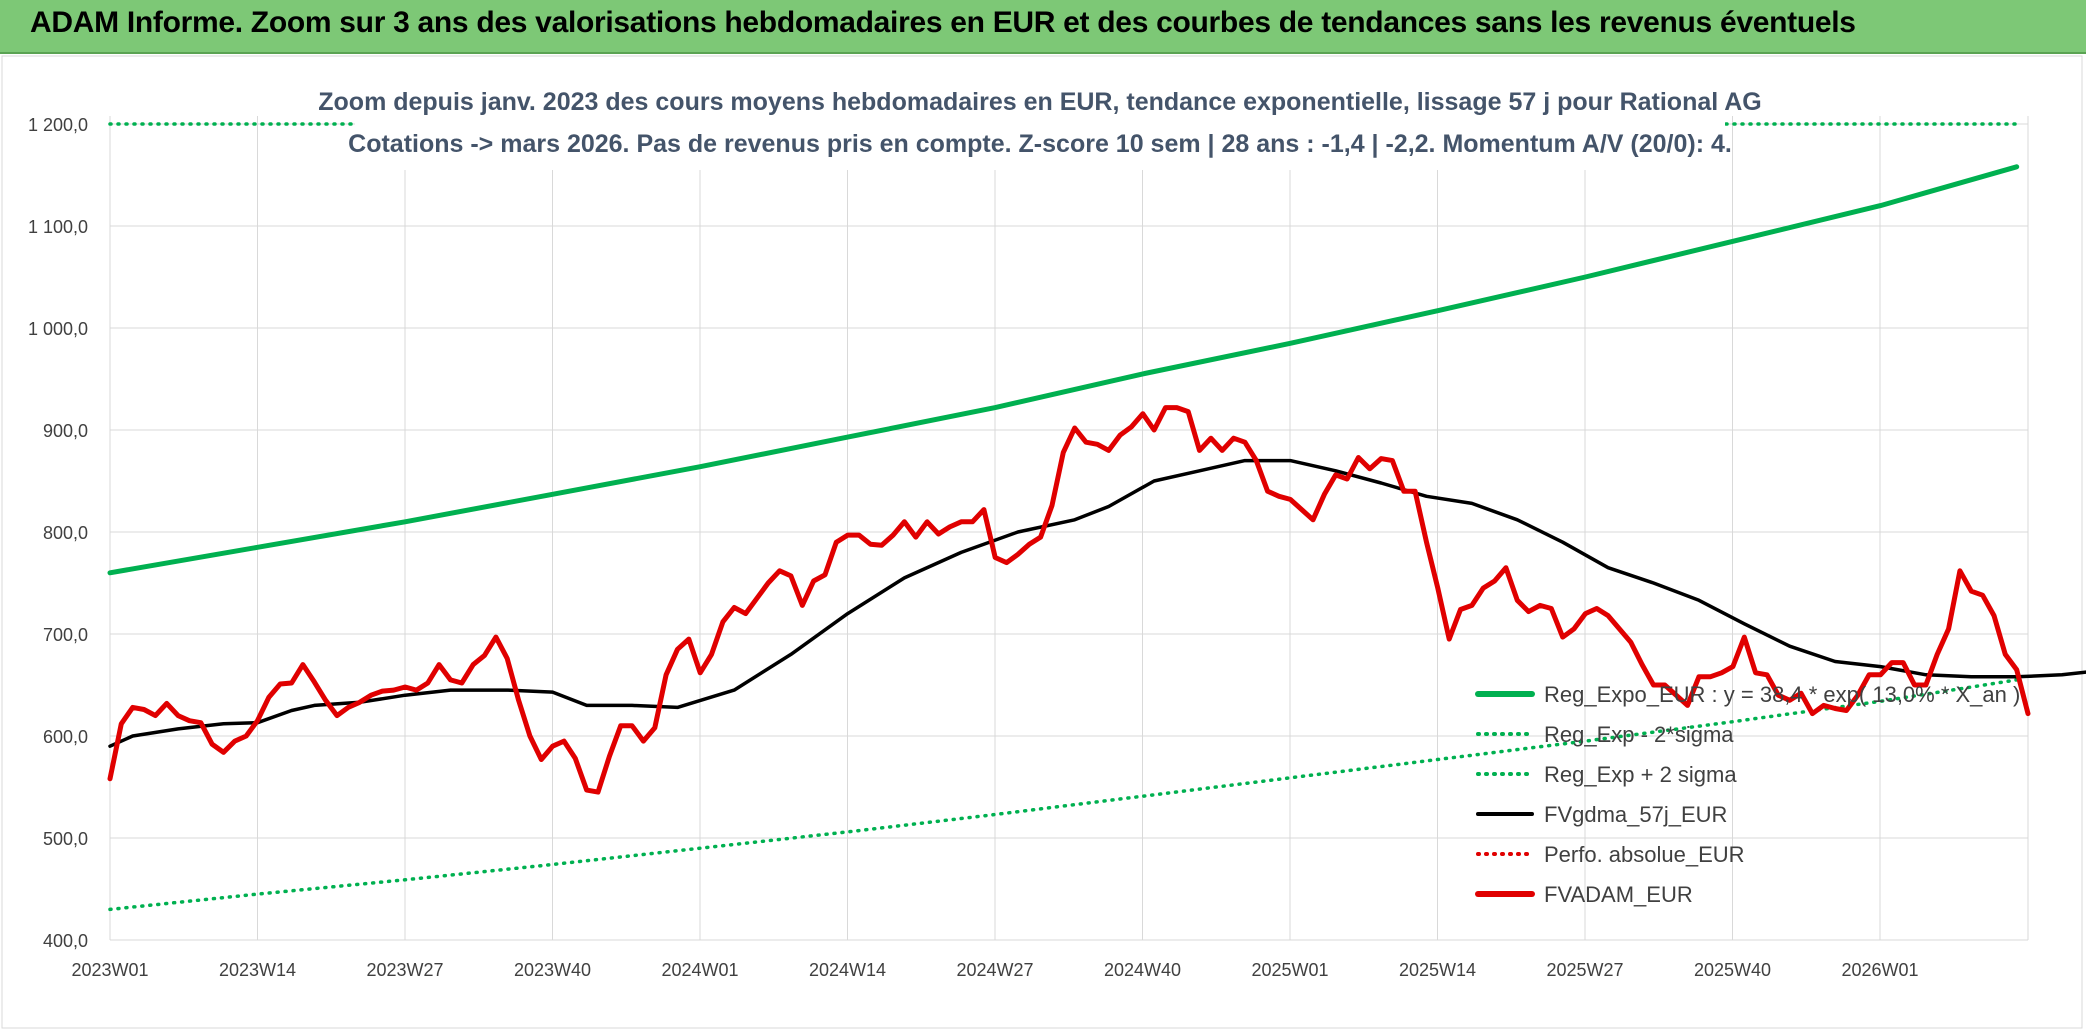 Image resolution: width=2086 pixels, height=1031 pixels. I want to click on y-tick-label: 800,0, so click(65, 533).